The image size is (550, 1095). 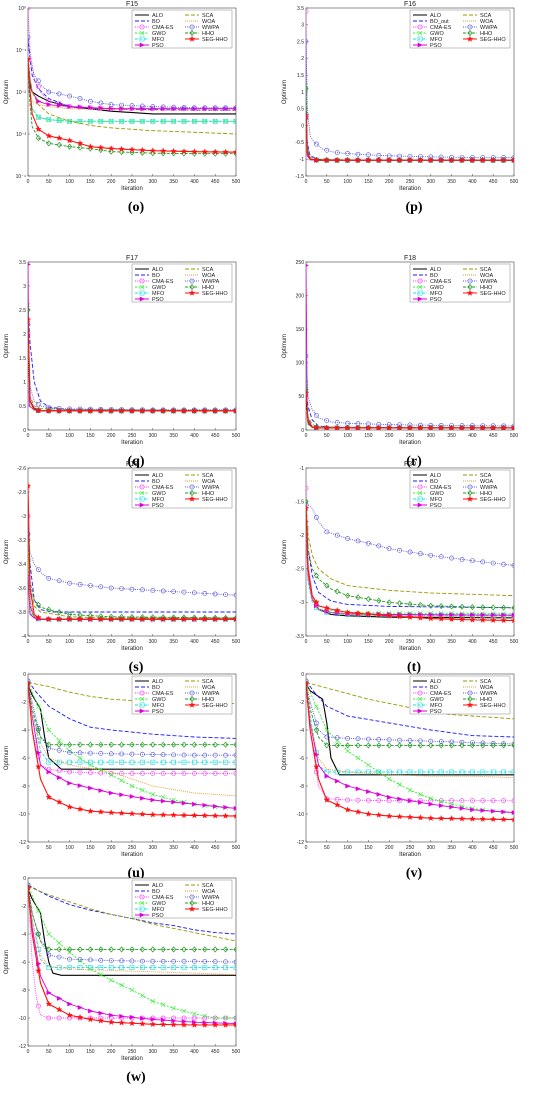 I want to click on series-line-hho, so click(x=132, y=714).